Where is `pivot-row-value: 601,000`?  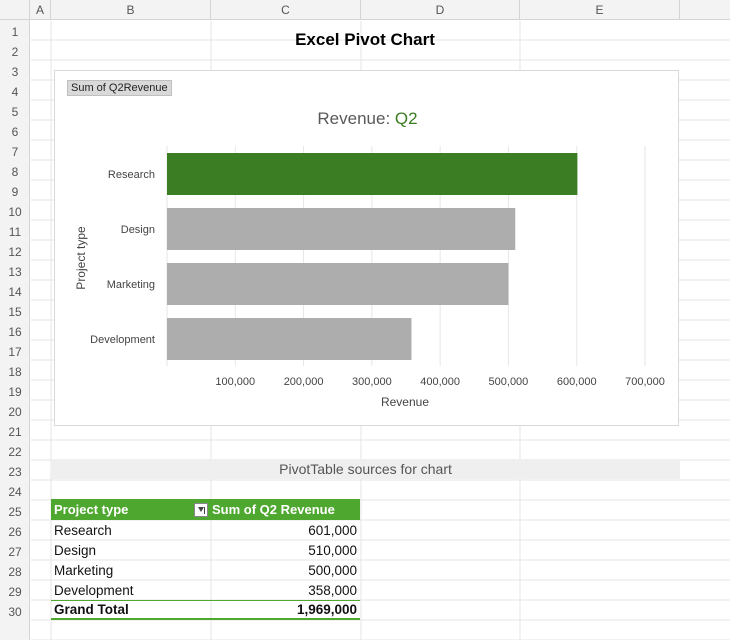
pivot-row-value: 601,000 is located at coordinates (332, 530).